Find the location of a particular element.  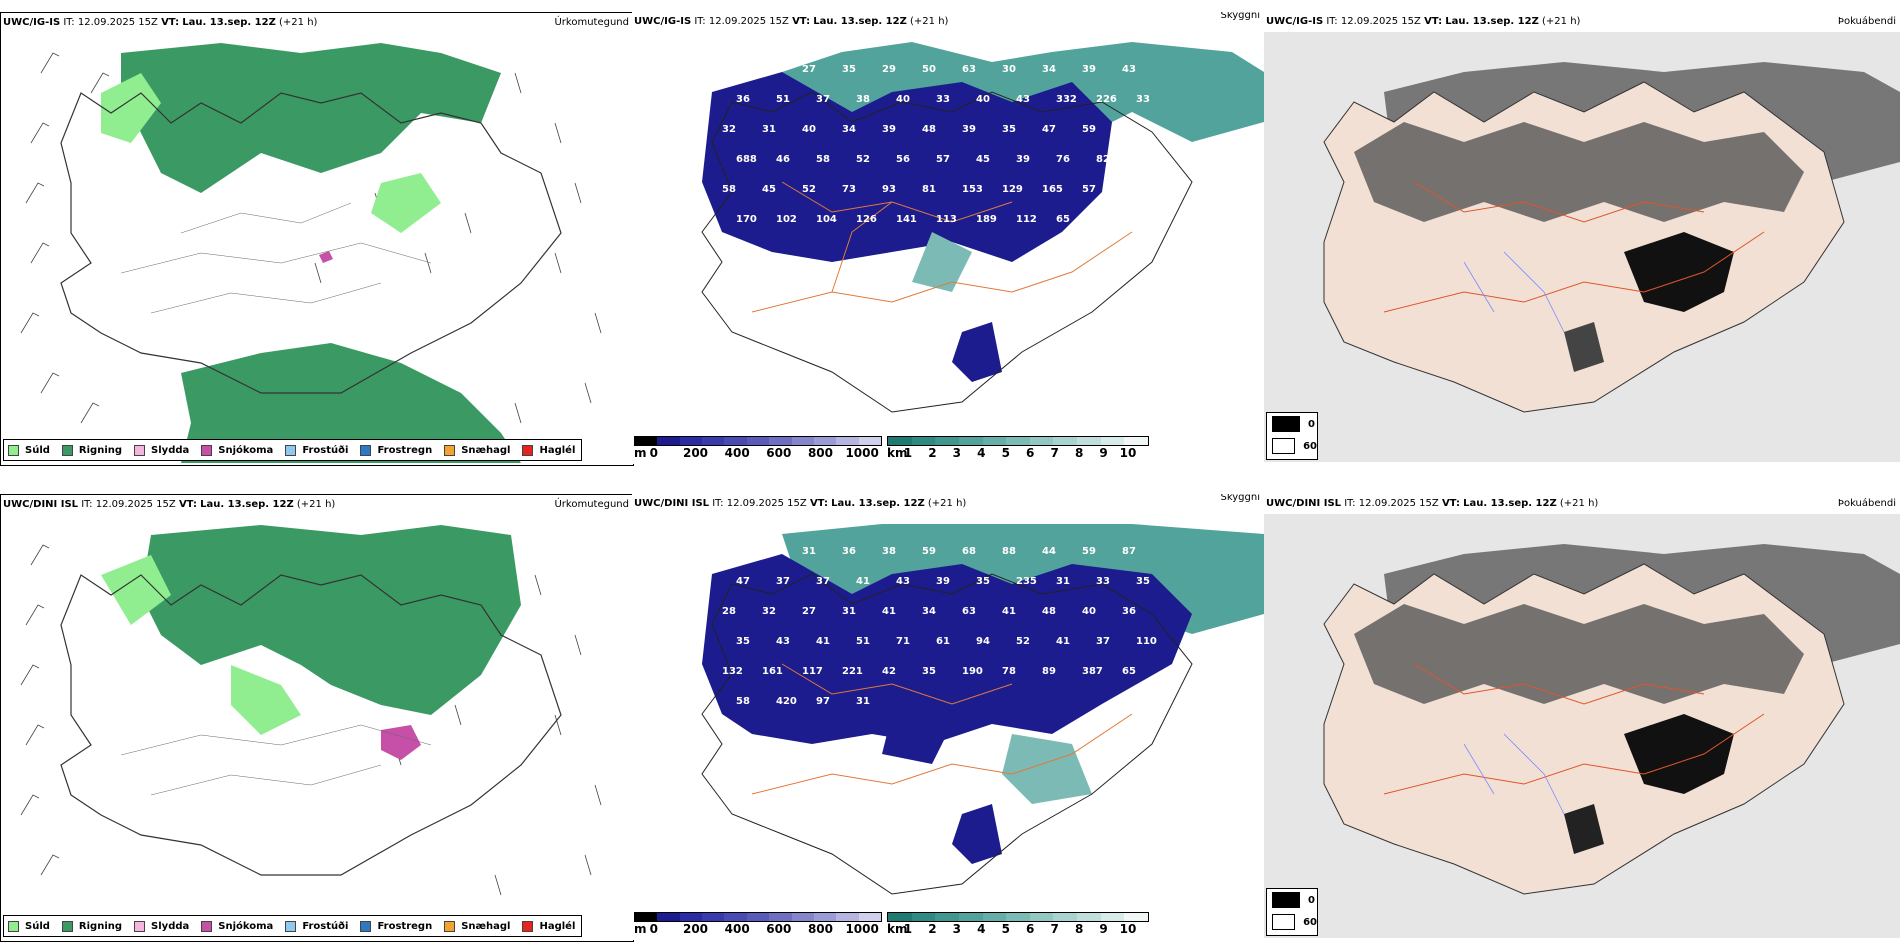

colorbar-tick: 7 is located at coordinates (1054, 453).